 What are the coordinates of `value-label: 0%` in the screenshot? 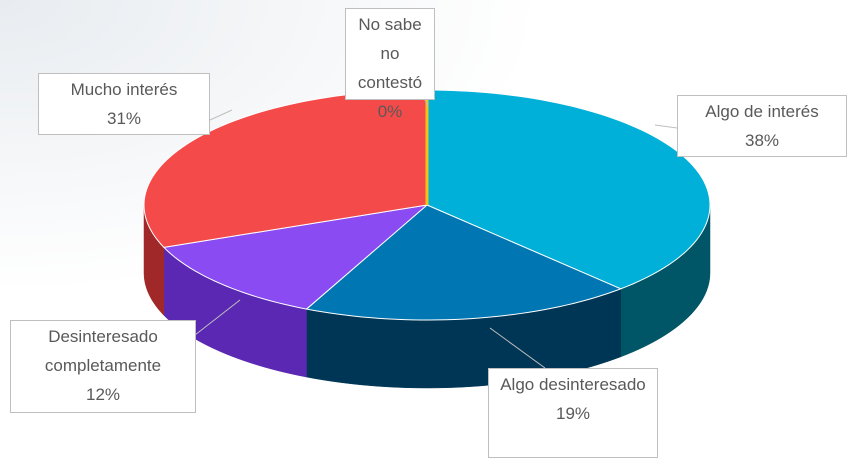 It's located at (390, 111).